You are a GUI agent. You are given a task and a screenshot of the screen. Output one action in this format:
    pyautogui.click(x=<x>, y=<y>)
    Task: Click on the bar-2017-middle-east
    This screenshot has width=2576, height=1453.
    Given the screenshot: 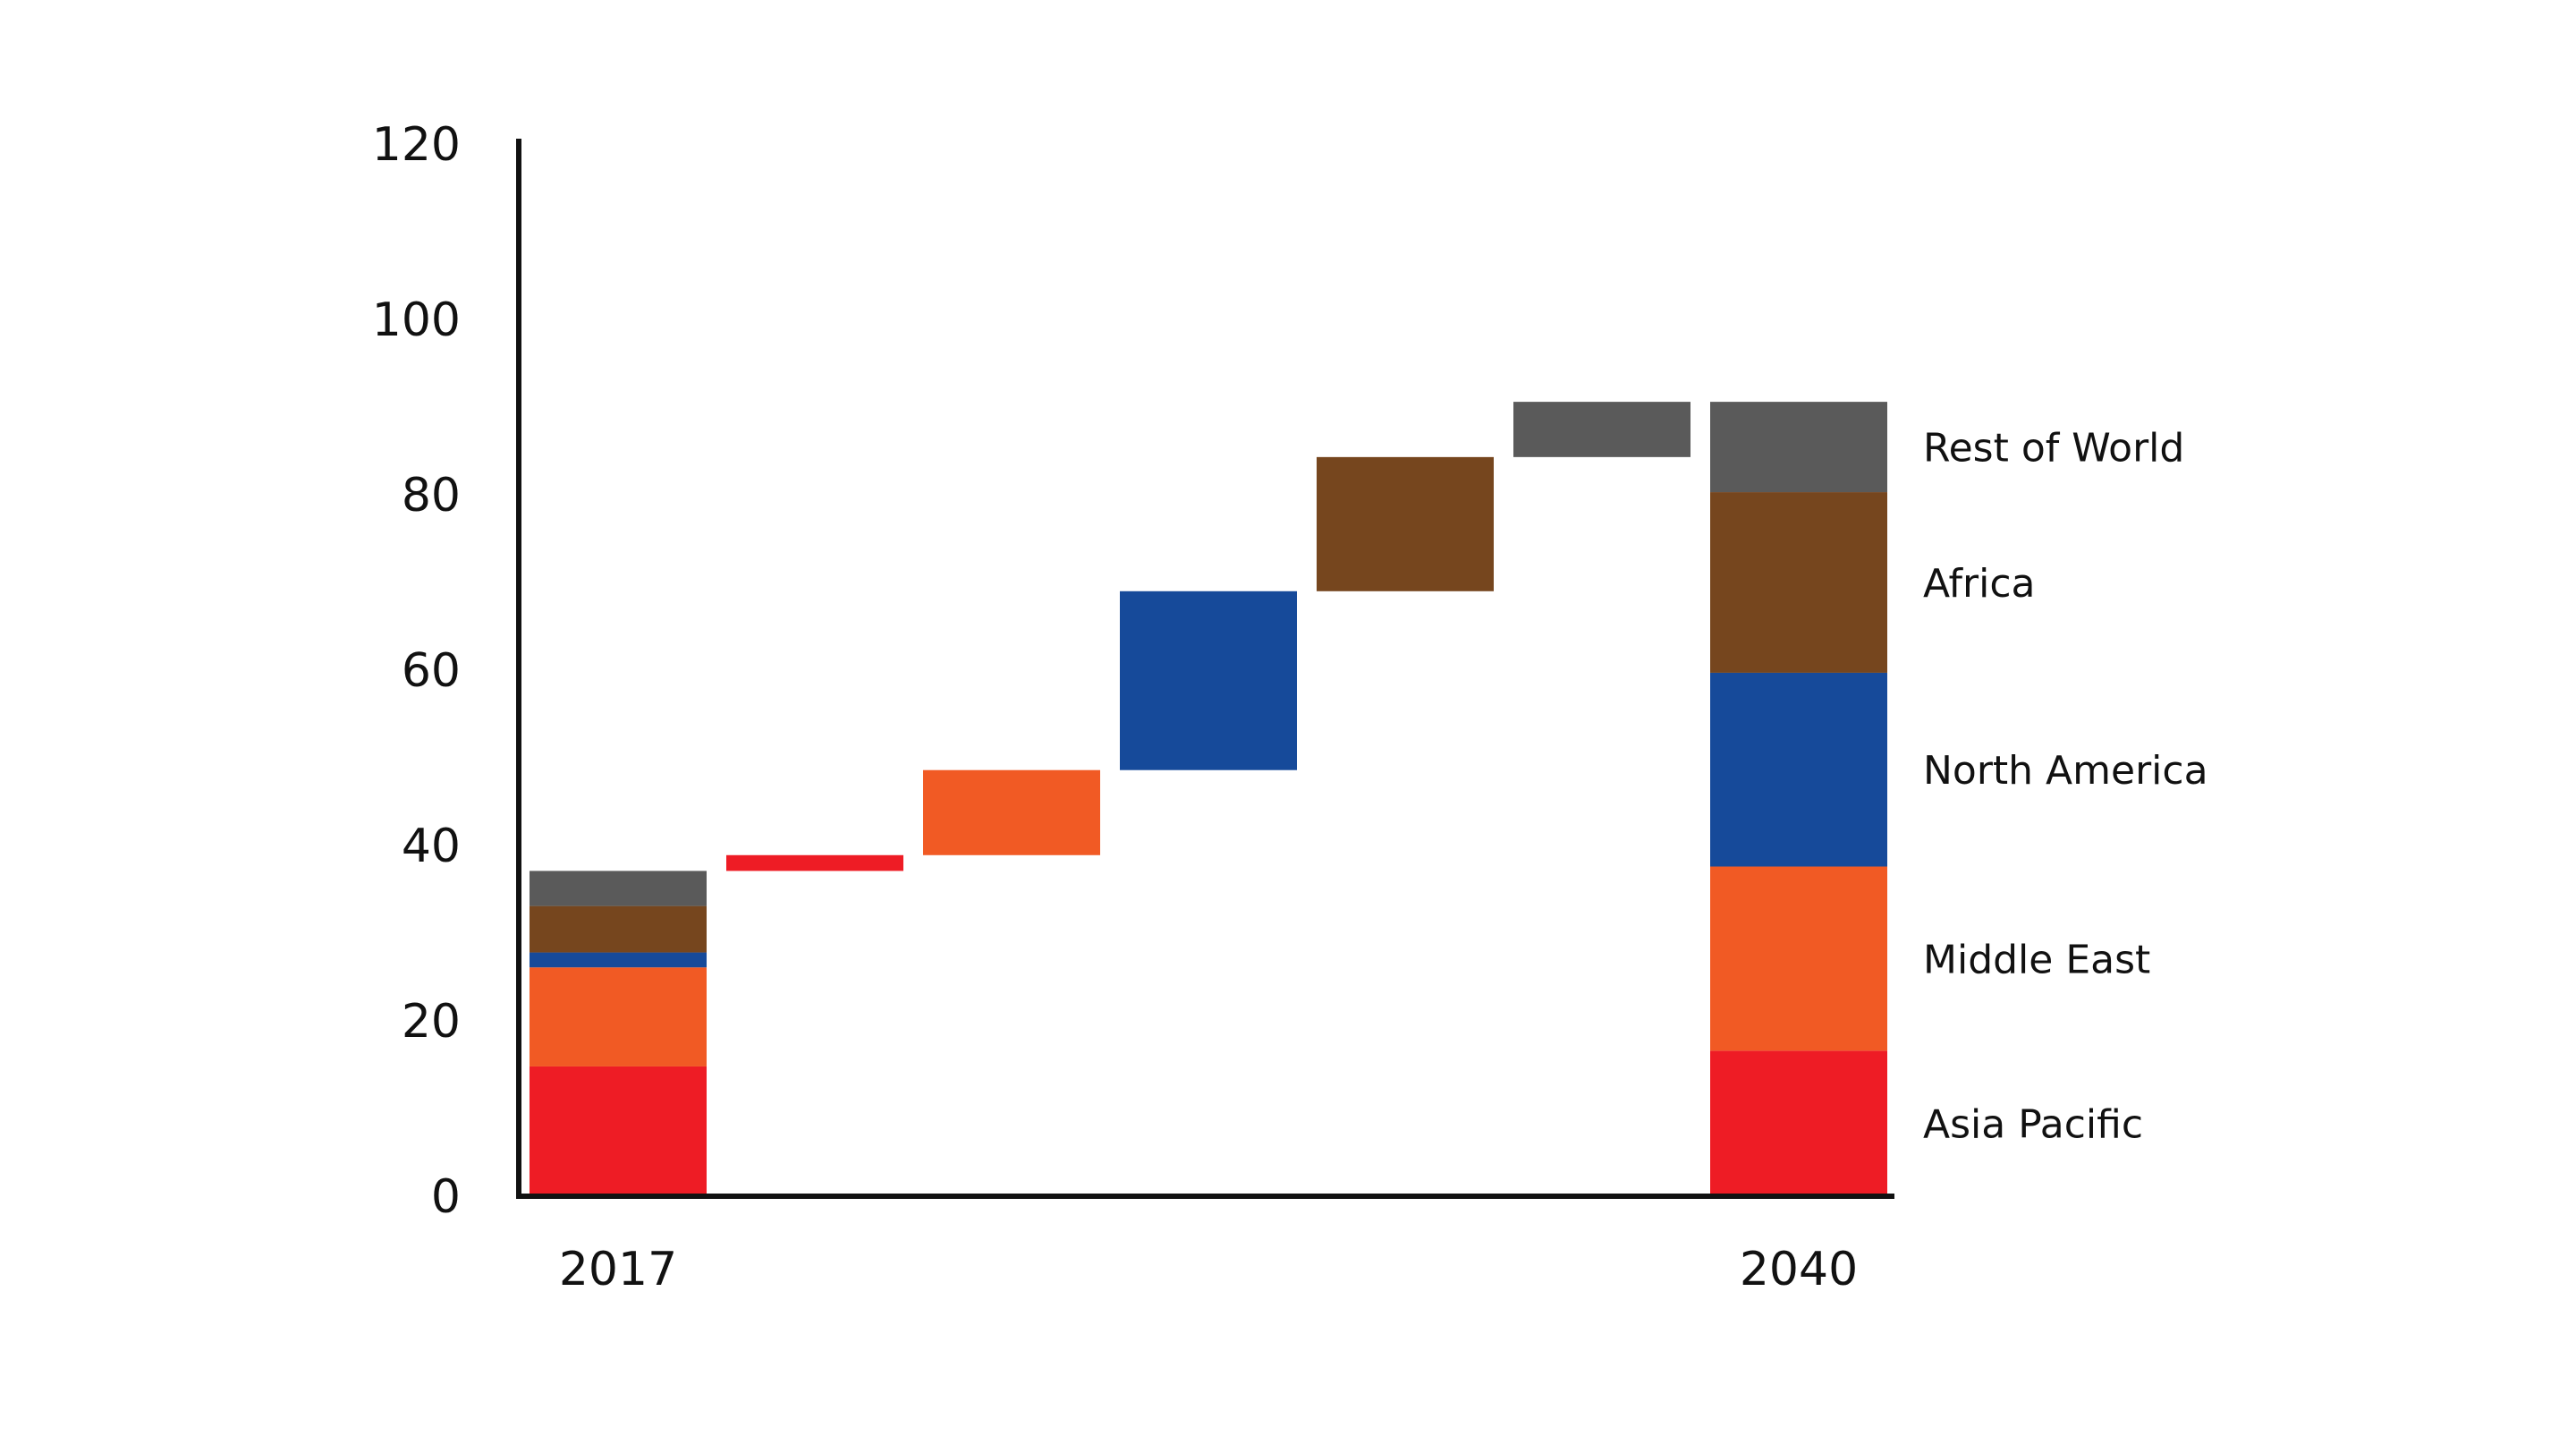 What is the action you would take?
    pyautogui.click(x=618, y=1016)
    